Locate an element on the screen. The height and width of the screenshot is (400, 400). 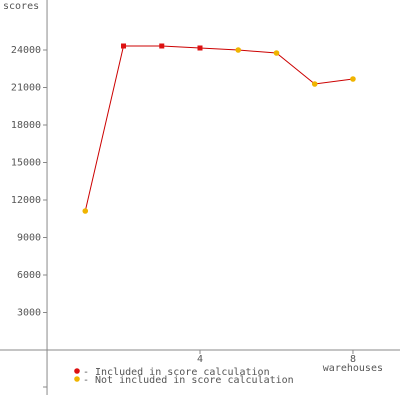
x-tick-label: 8 is located at coordinates (353, 359).